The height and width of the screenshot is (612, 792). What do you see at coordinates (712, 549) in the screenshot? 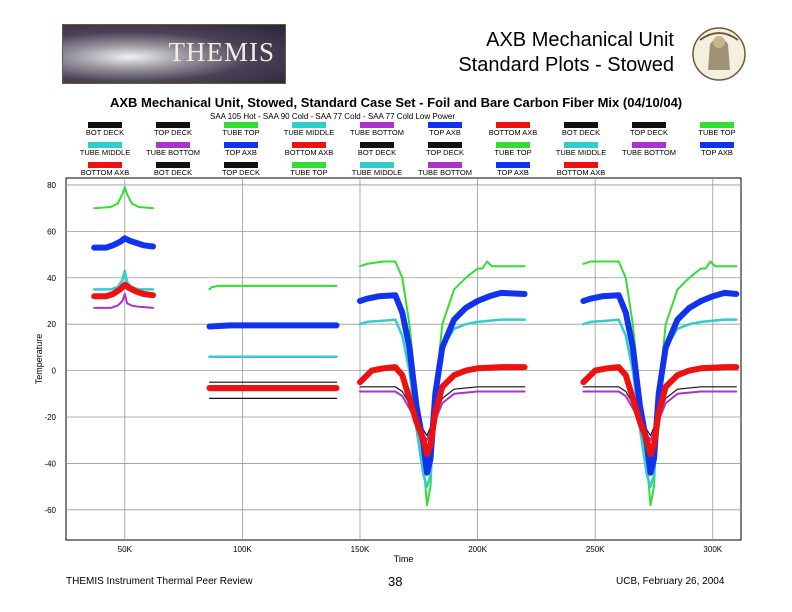
I see `x-tick-label: 300K` at bounding box center [712, 549].